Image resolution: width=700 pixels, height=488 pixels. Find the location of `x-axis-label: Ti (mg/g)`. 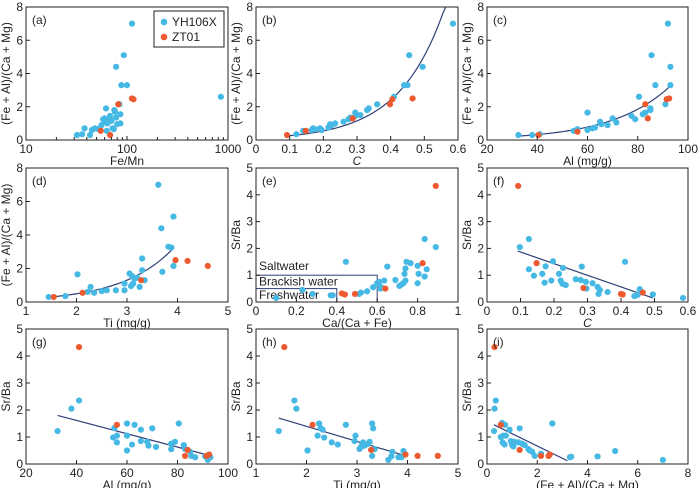

x-axis-label: Ti (mg/g) is located at coordinates (127, 323).